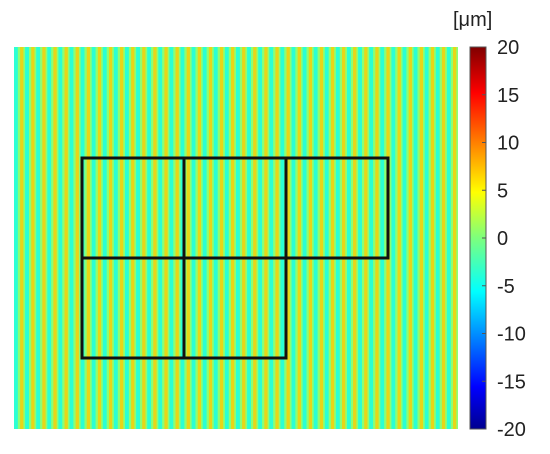 The width and height of the screenshot is (550, 454). I want to click on colorbar-tick-label: 5, so click(502, 191).